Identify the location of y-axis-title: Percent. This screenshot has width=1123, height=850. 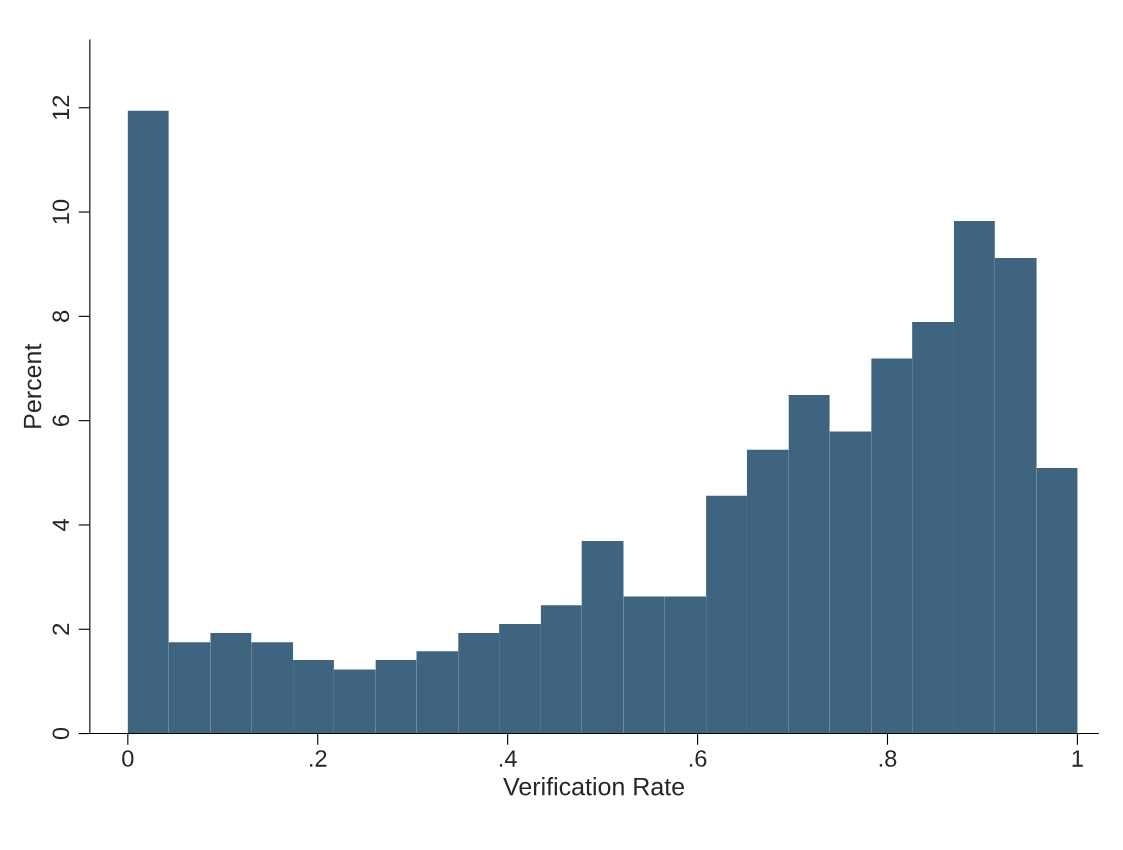
(32, 385).